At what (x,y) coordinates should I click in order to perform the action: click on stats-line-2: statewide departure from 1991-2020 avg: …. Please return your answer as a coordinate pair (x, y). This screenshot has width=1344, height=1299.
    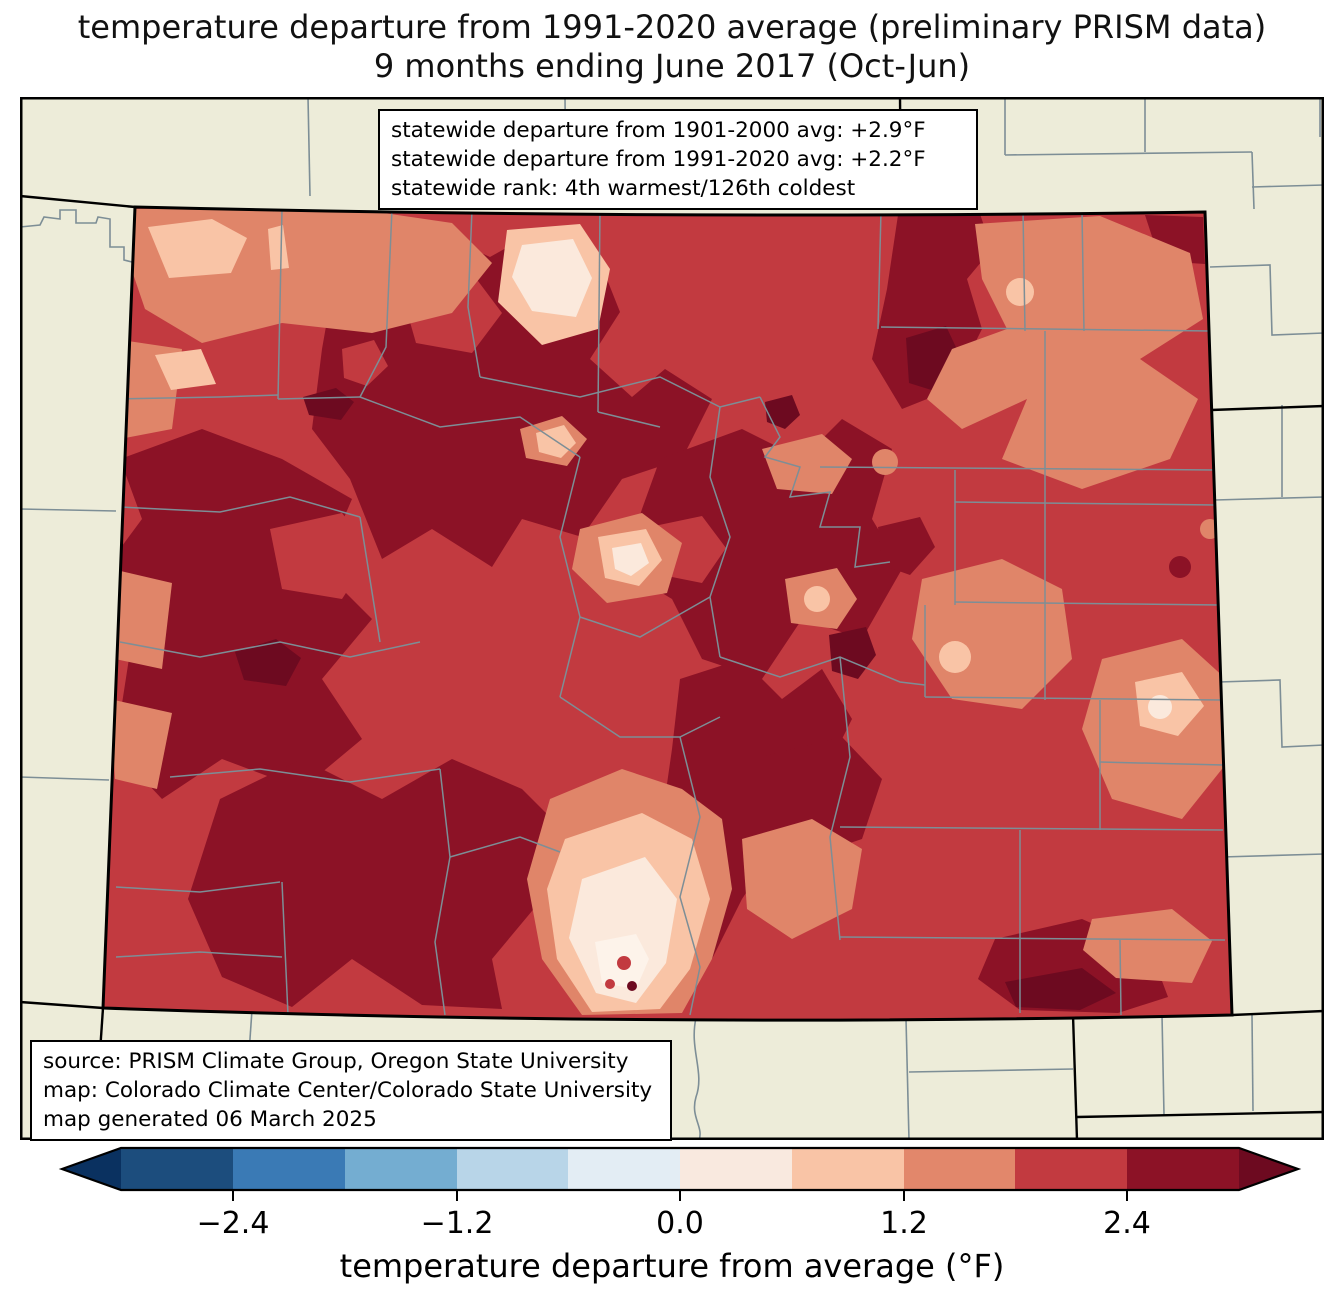
    Looking at the image, I should click on (658, 159).